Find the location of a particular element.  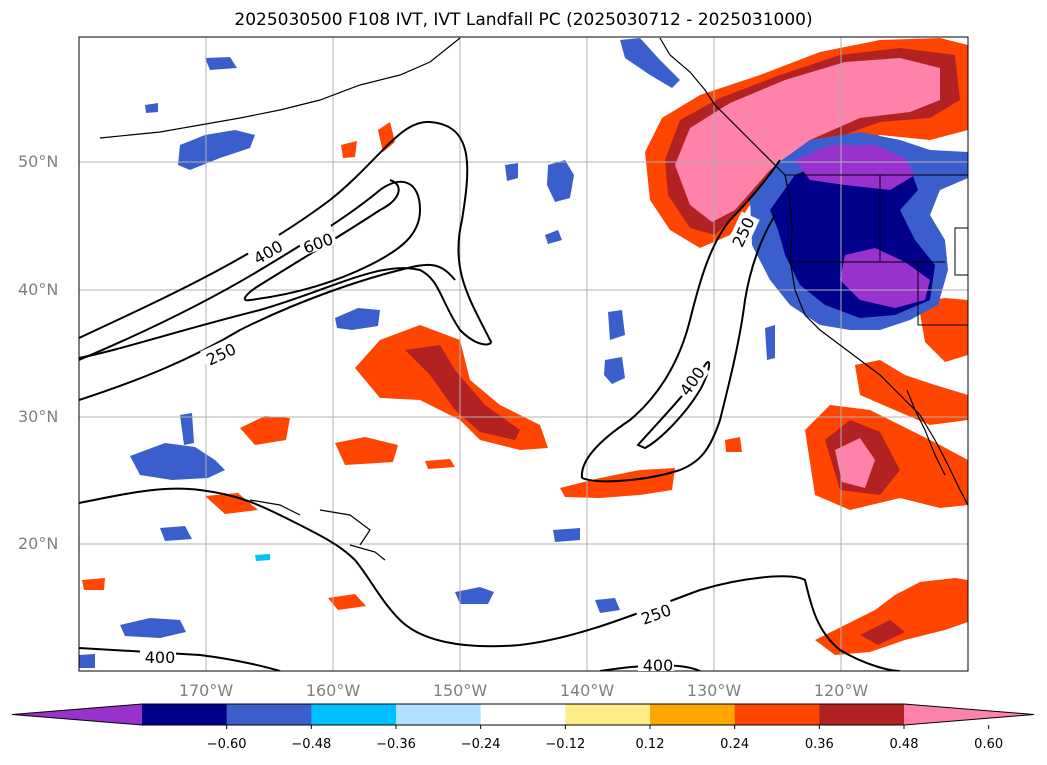

colorbar-tick-label: 0.48 is located at coordinates (904, 744).